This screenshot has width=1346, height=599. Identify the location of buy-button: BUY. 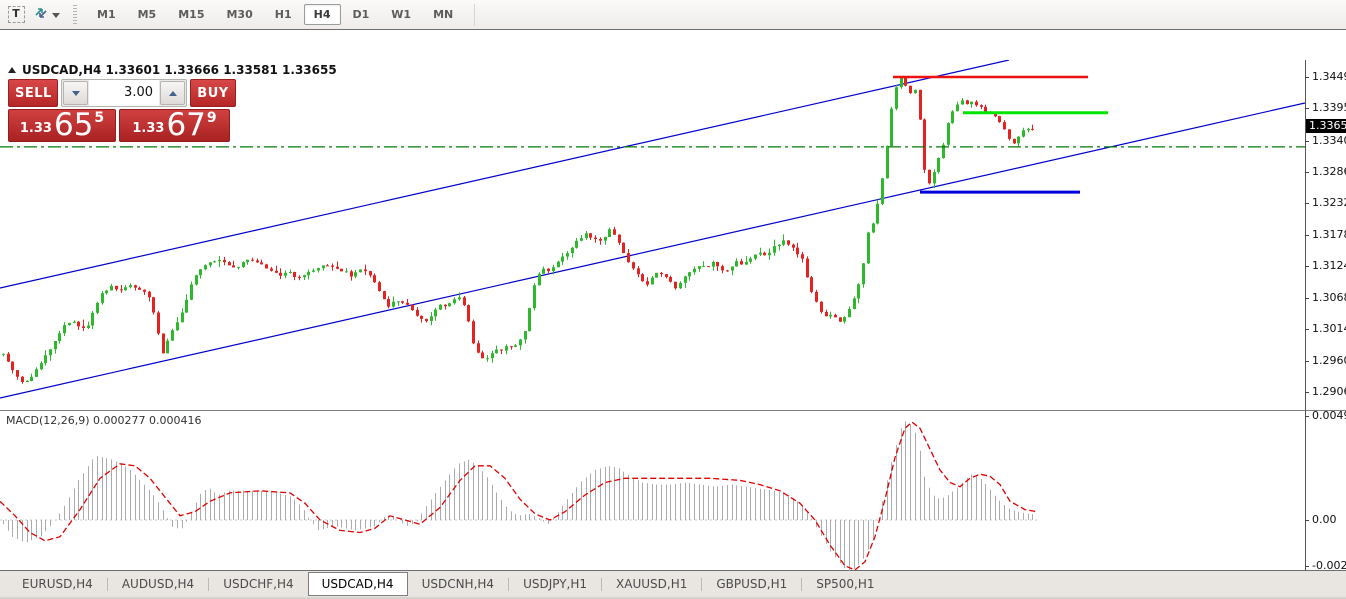
(213, 93).